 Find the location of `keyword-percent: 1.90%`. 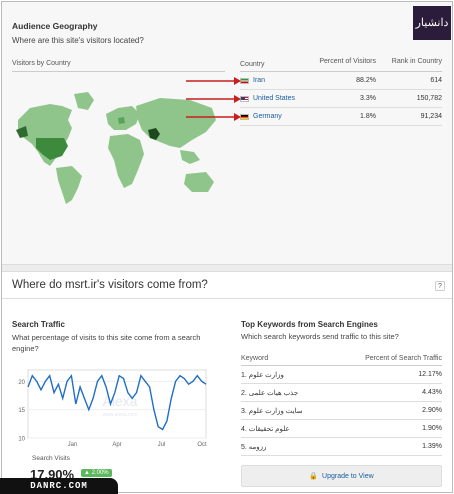

keyword-percent: 1.90% is located at coordinates (432, 428).